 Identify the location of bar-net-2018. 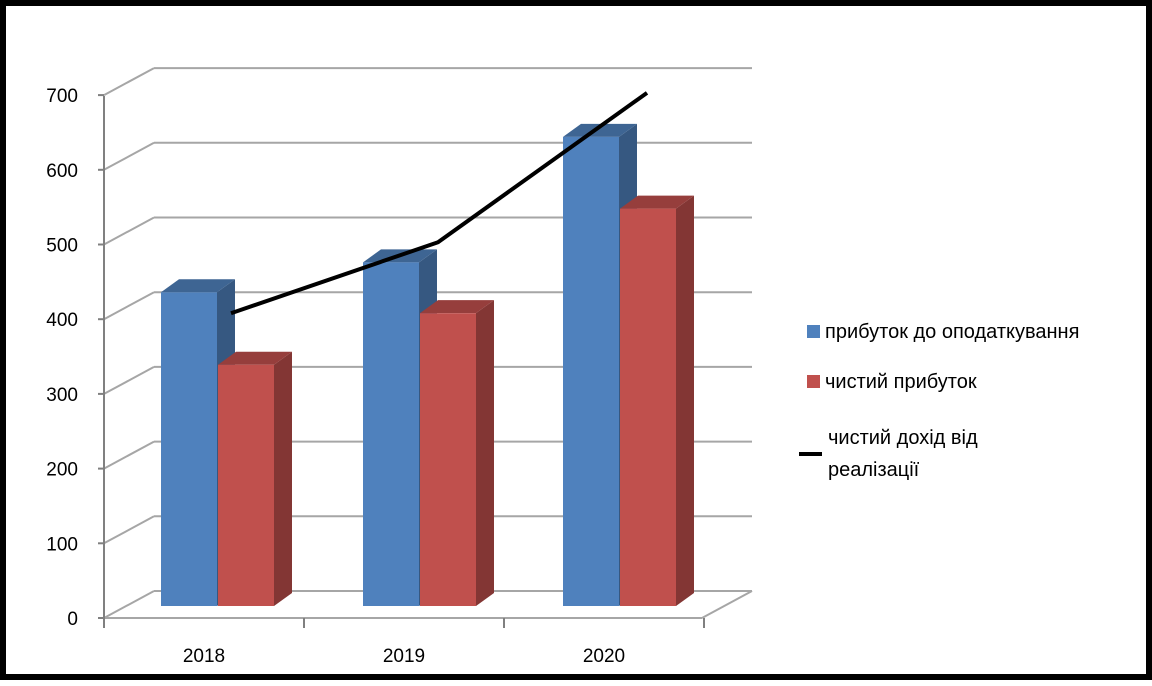
(255, 479).